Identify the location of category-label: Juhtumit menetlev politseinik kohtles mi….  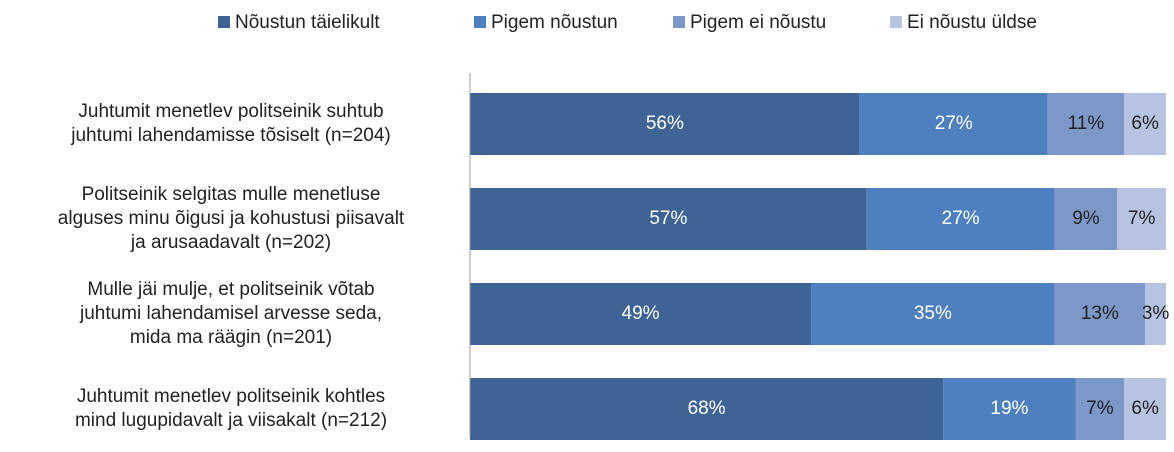
(231, 408).